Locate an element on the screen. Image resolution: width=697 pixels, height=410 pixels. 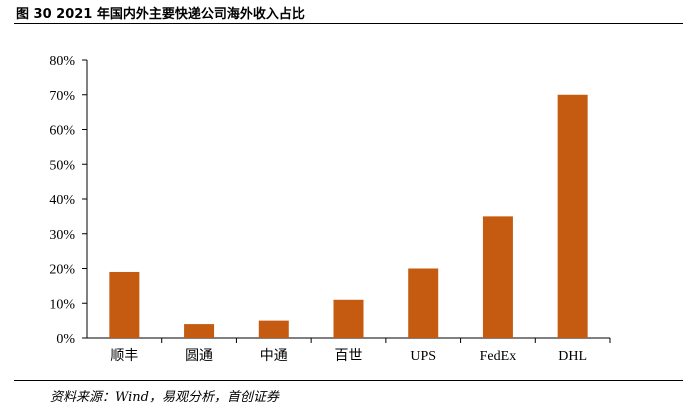
y-tick-label: 0% is located at coordinates (65, 339).